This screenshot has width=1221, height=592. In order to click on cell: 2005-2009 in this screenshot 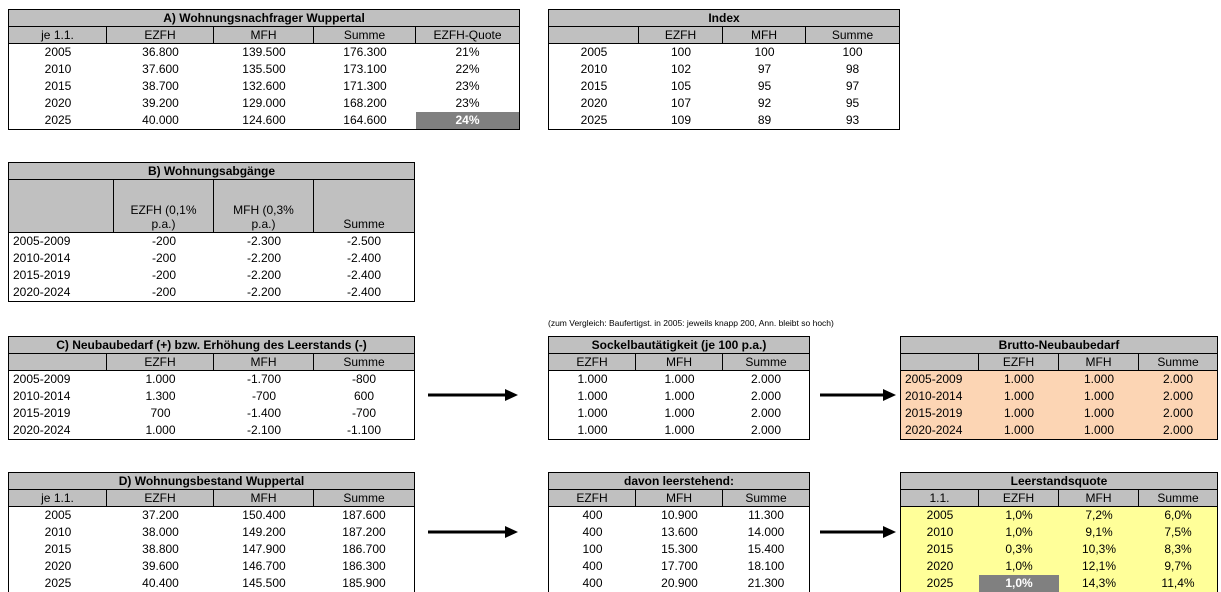, I will do `click(42, 241)`.